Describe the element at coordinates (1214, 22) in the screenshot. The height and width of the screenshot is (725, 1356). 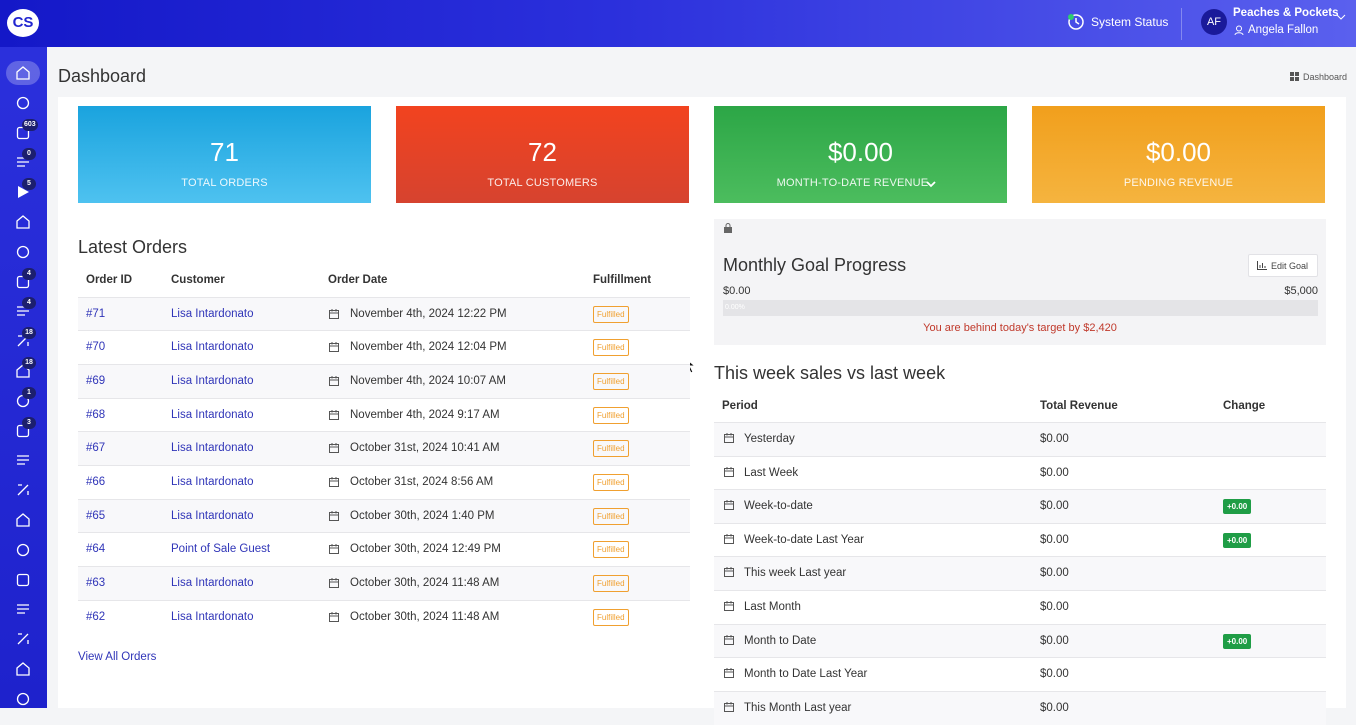
I see `avatar: AF` at that location.